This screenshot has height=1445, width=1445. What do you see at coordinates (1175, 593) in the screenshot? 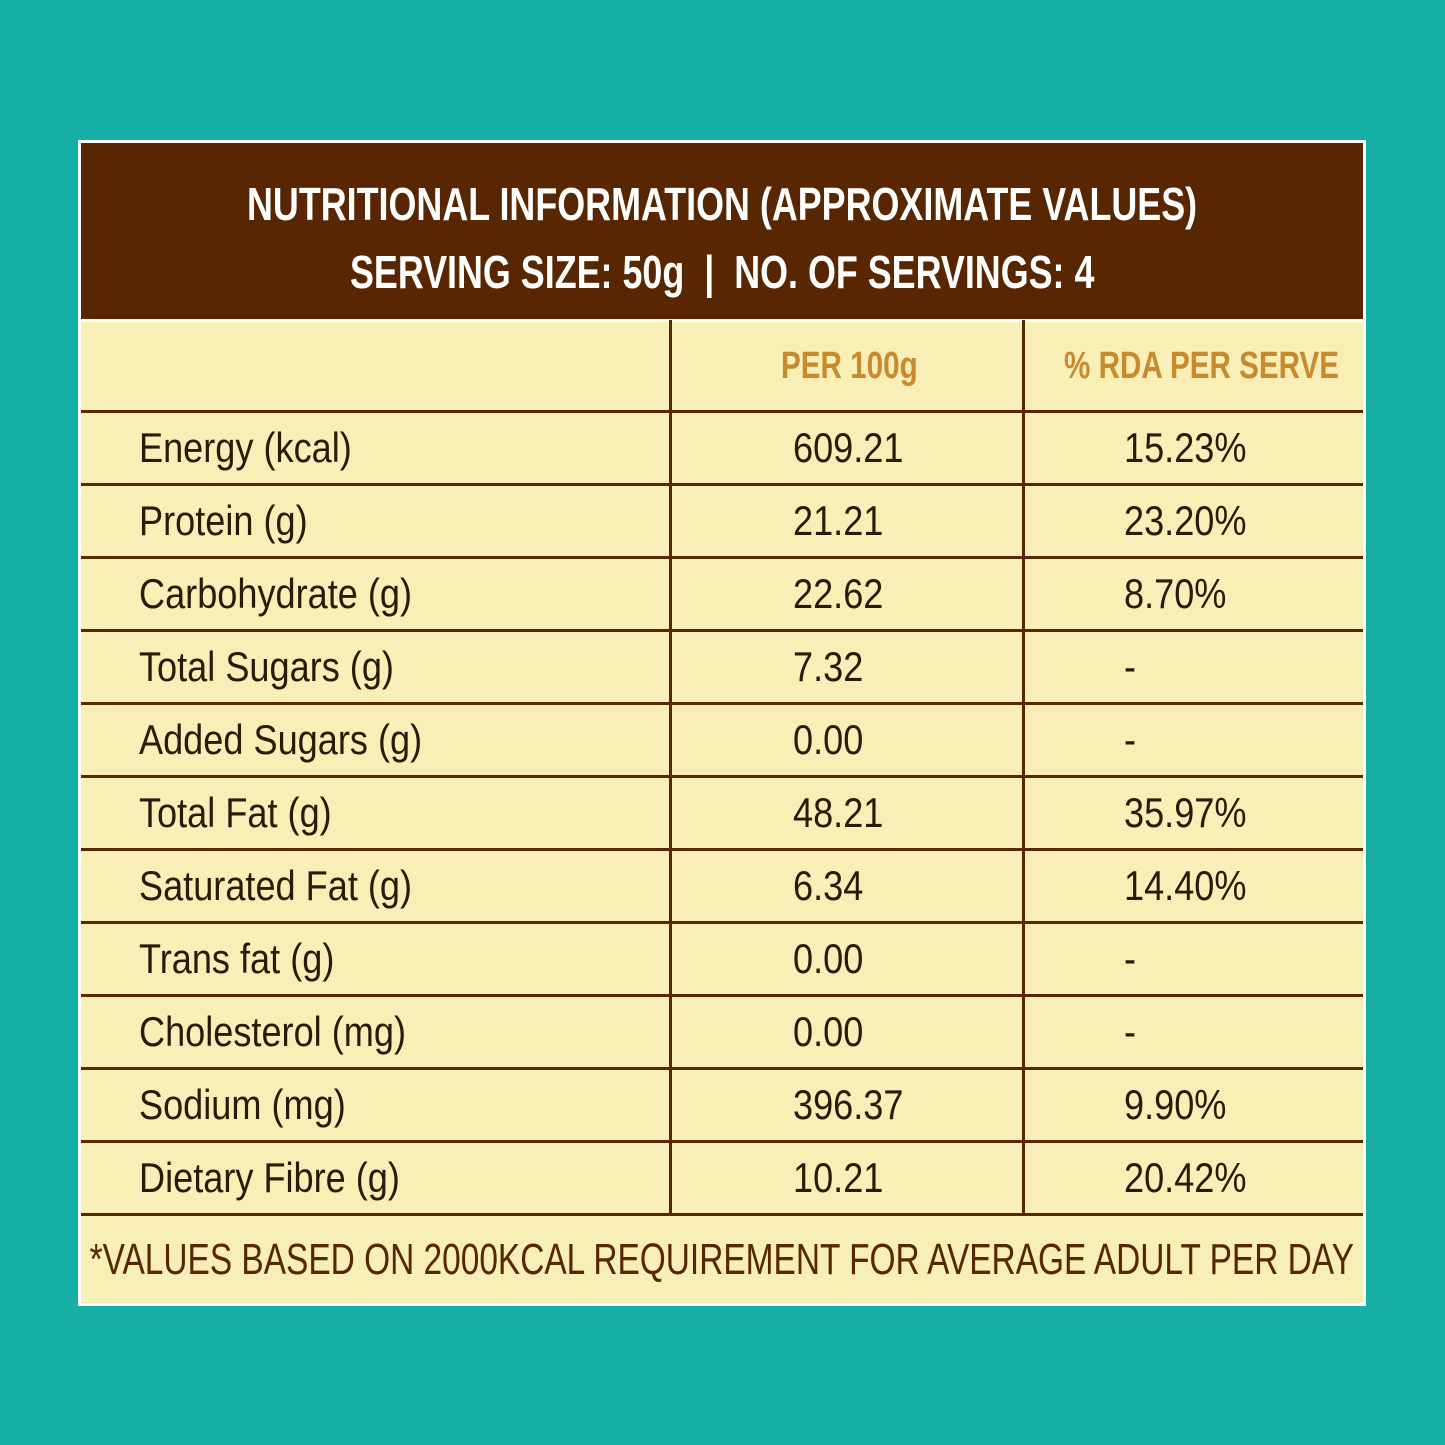
I see `rda-per-serve: 8.70%` at bounding box center [1175, 593].